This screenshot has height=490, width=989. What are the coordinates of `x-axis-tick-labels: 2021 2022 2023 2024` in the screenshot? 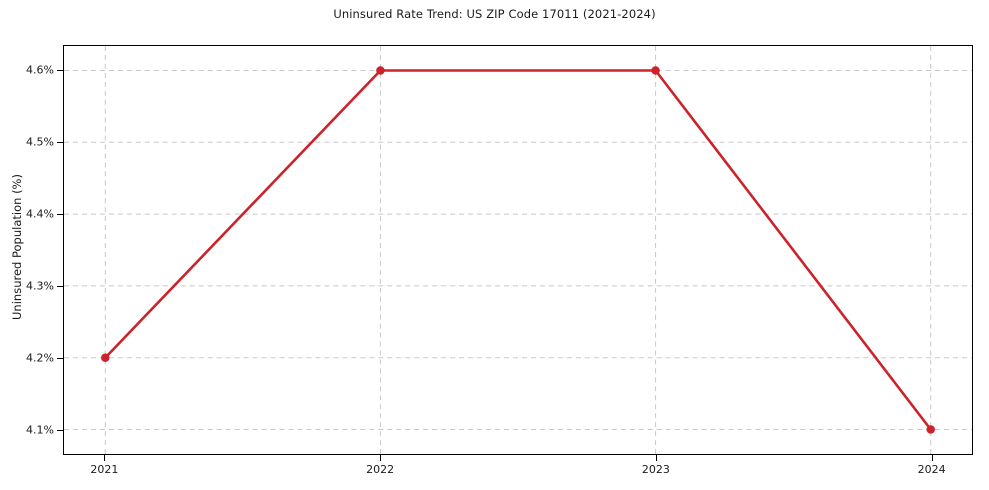 It's located at (518, 471).